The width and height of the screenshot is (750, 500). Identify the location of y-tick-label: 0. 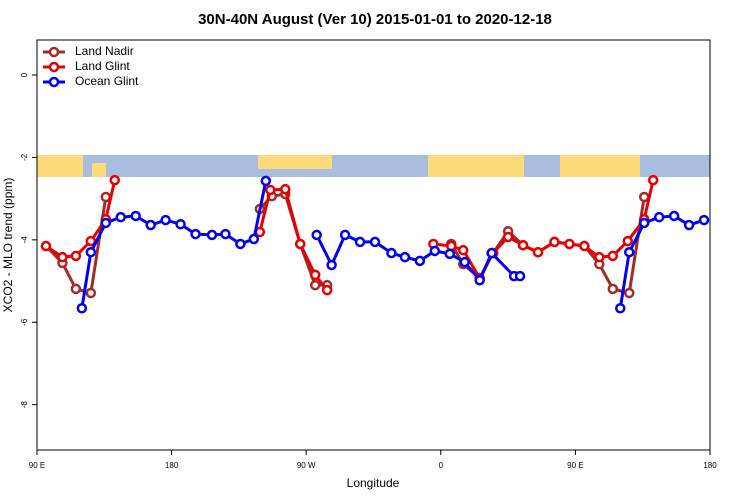
(24, 74).